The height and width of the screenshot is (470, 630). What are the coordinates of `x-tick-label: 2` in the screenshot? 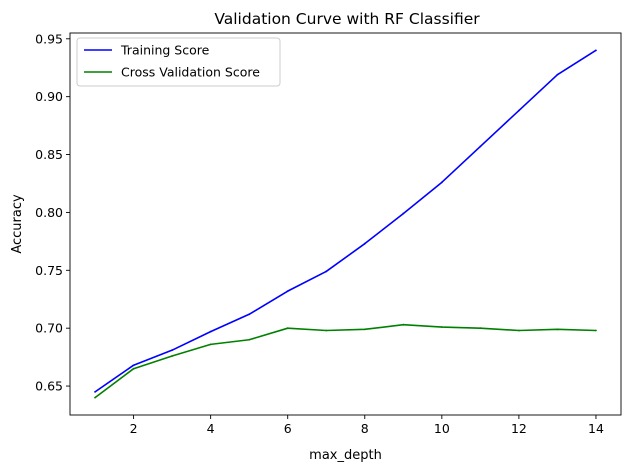 It's located at (134, 428).